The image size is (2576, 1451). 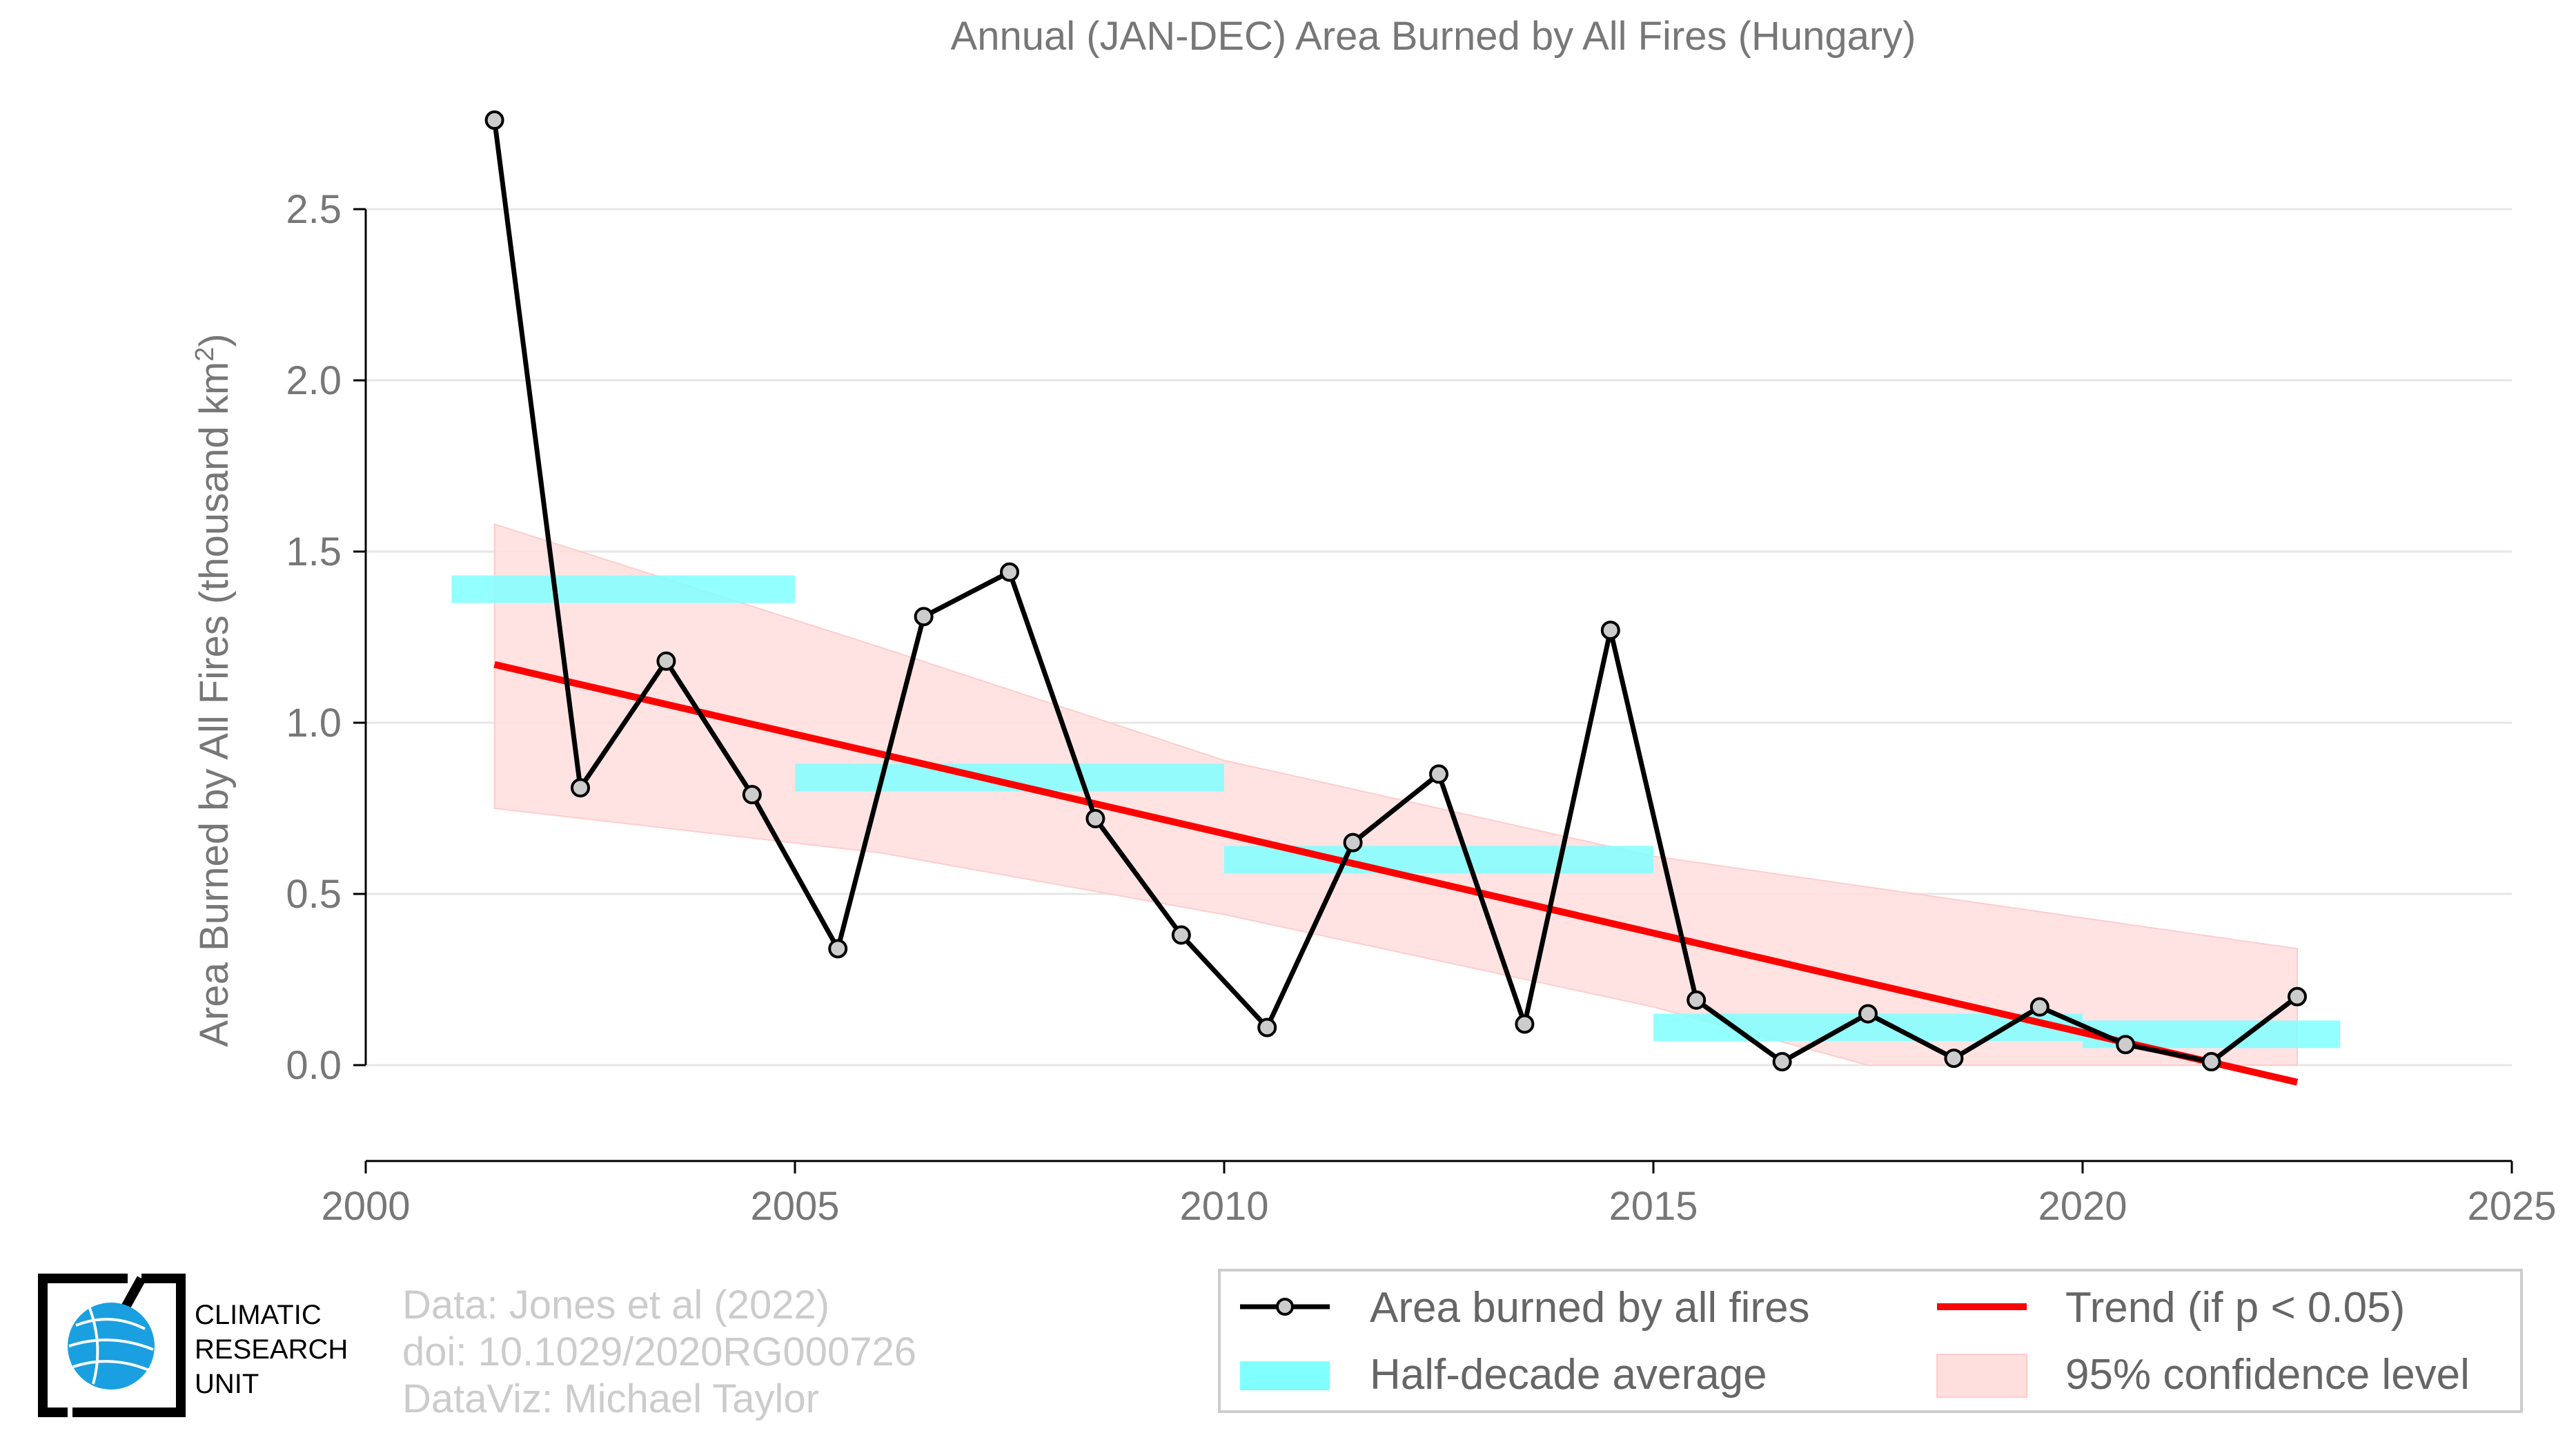 I want to click on legend-label-confidence: 95% confidence level, so click(x=2267, y=1375).